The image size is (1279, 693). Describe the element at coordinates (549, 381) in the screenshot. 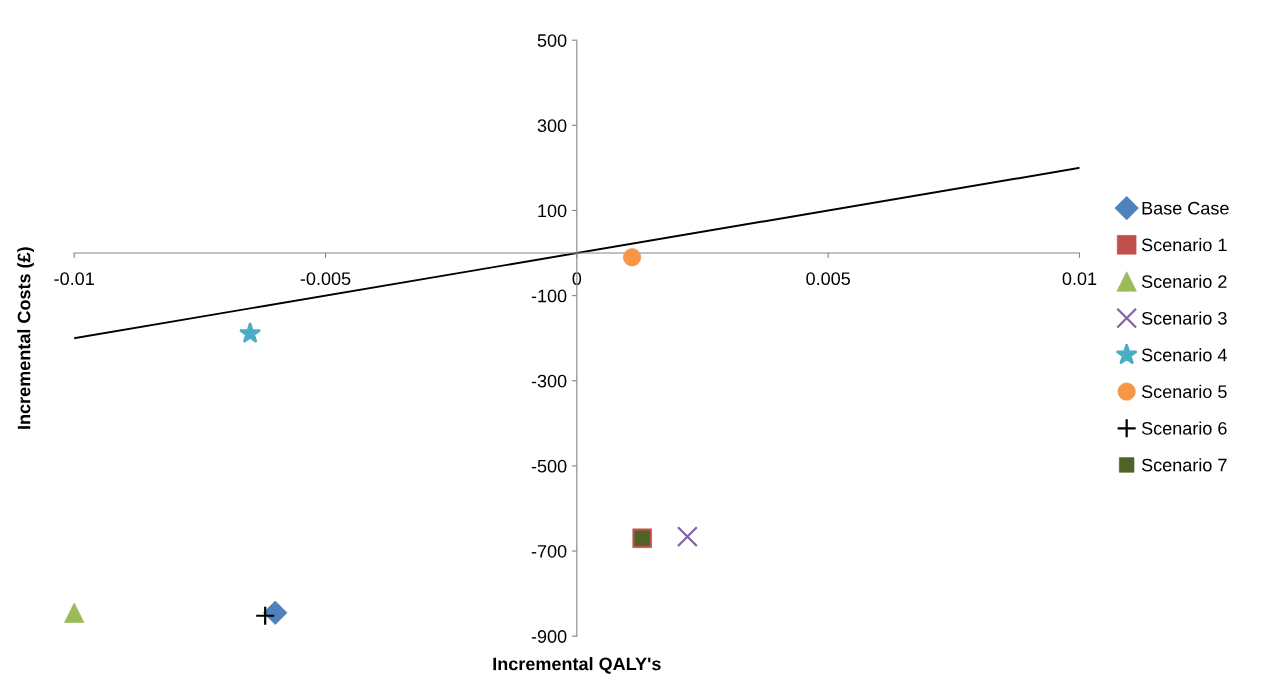

I see `y-tick-label: -300` at that location.